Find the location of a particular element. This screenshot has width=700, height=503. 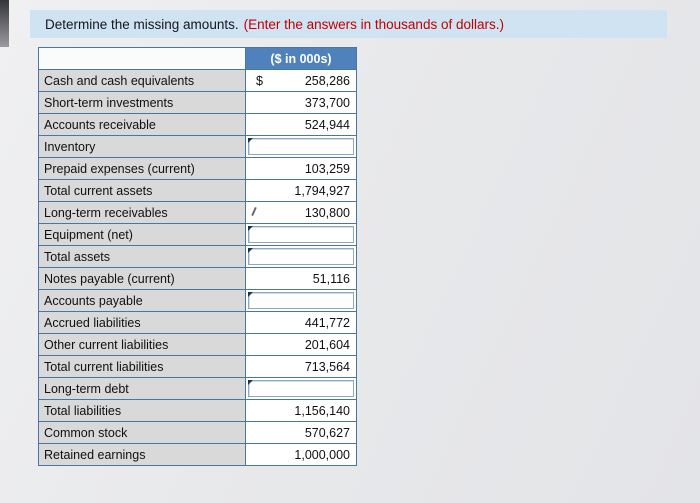

row-label-notes-payable-current: Notes payable (current) is located at coordinates (142, 278).